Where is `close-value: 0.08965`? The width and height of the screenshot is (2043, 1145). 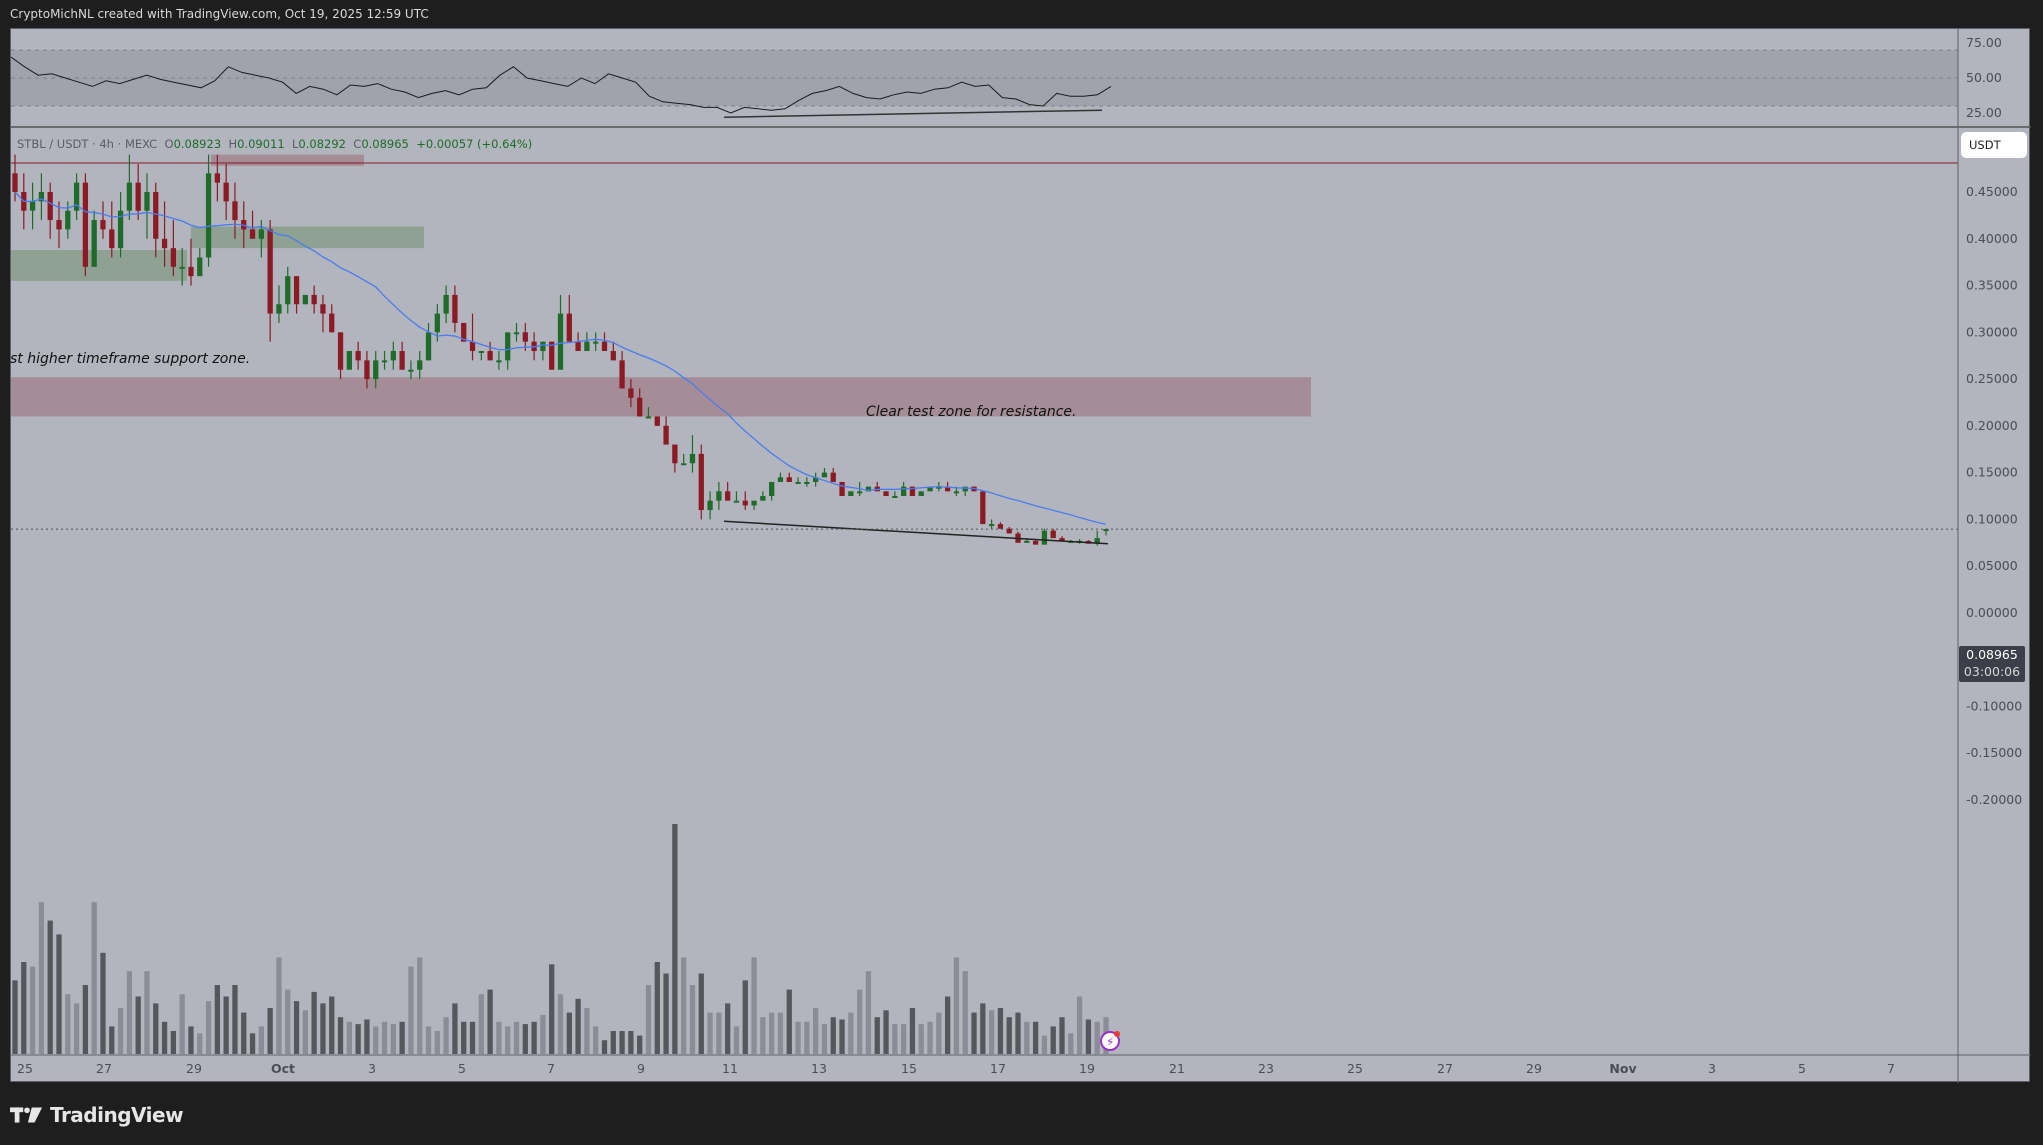
close-value: 0.08965 is located at coordinates (385, 144).